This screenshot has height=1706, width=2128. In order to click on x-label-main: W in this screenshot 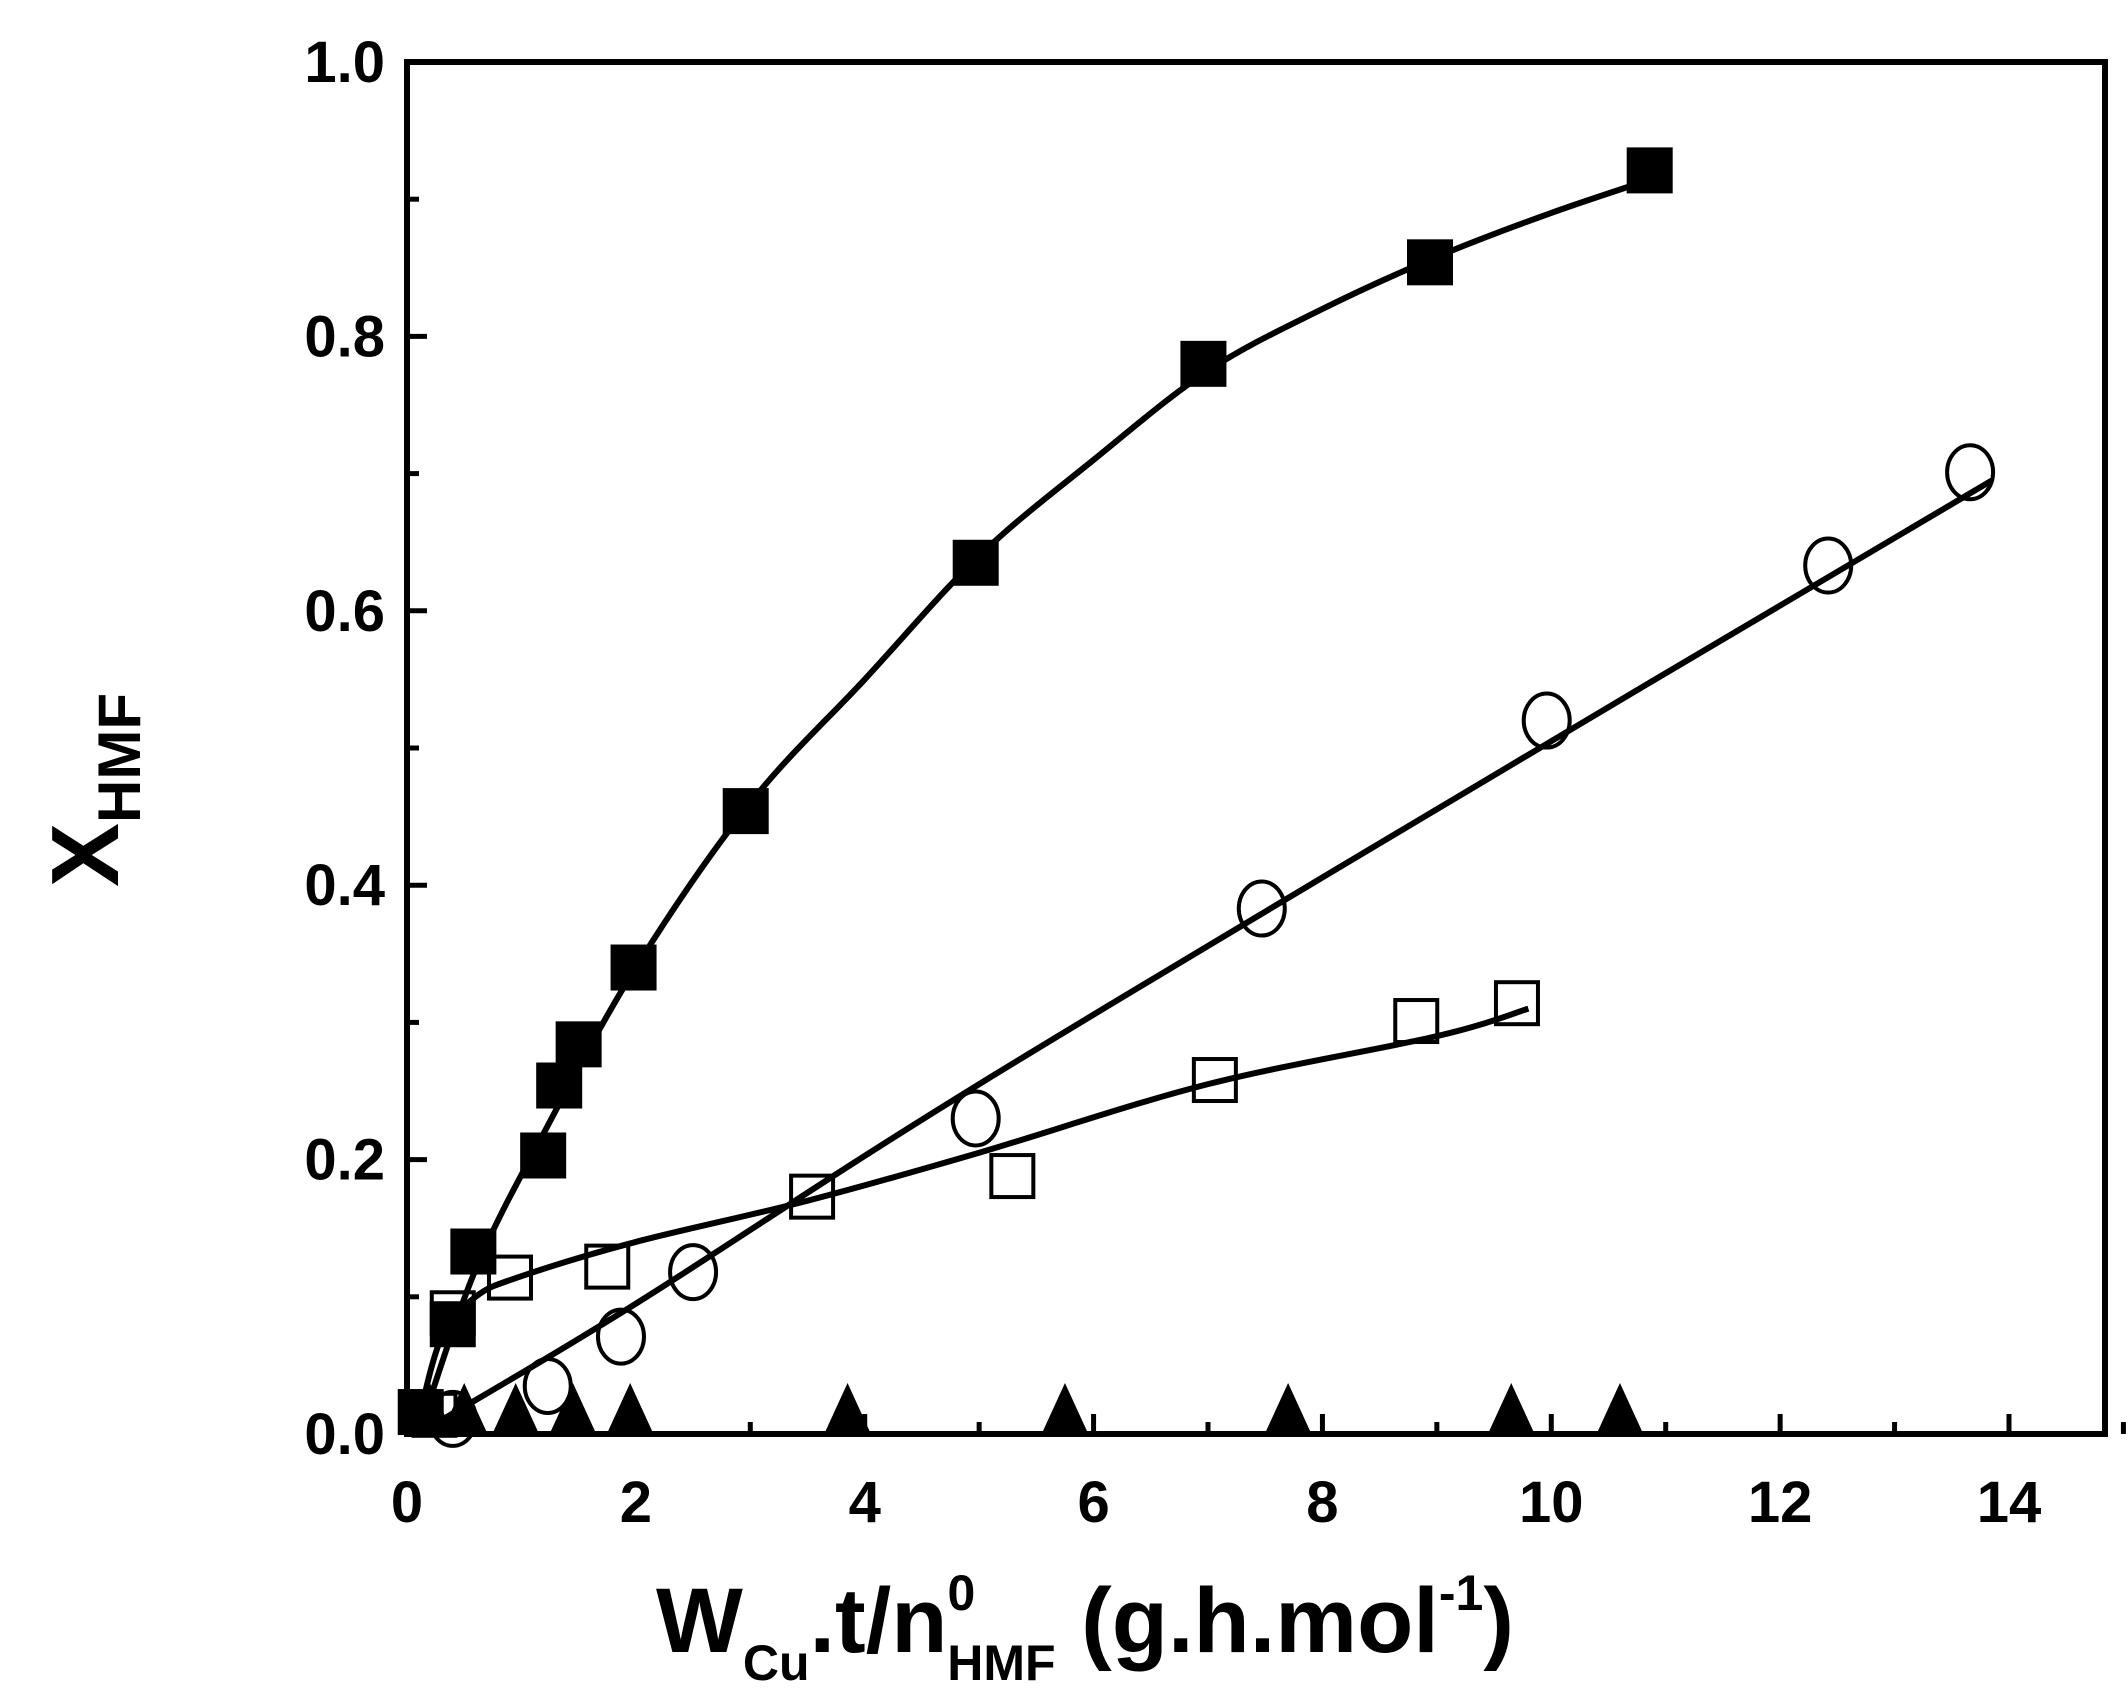, I will do `click(699, 1621)`.